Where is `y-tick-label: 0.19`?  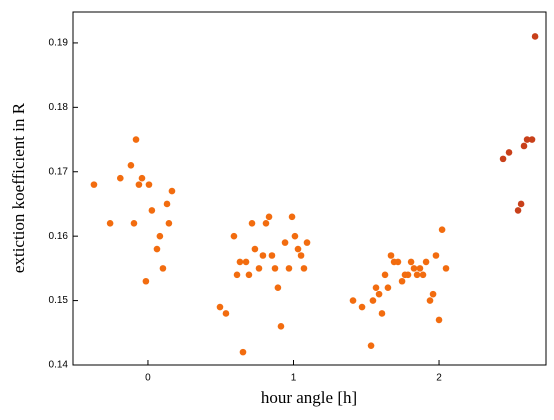
y-tick-label: 0.19 is located at coordinates (59, 43).